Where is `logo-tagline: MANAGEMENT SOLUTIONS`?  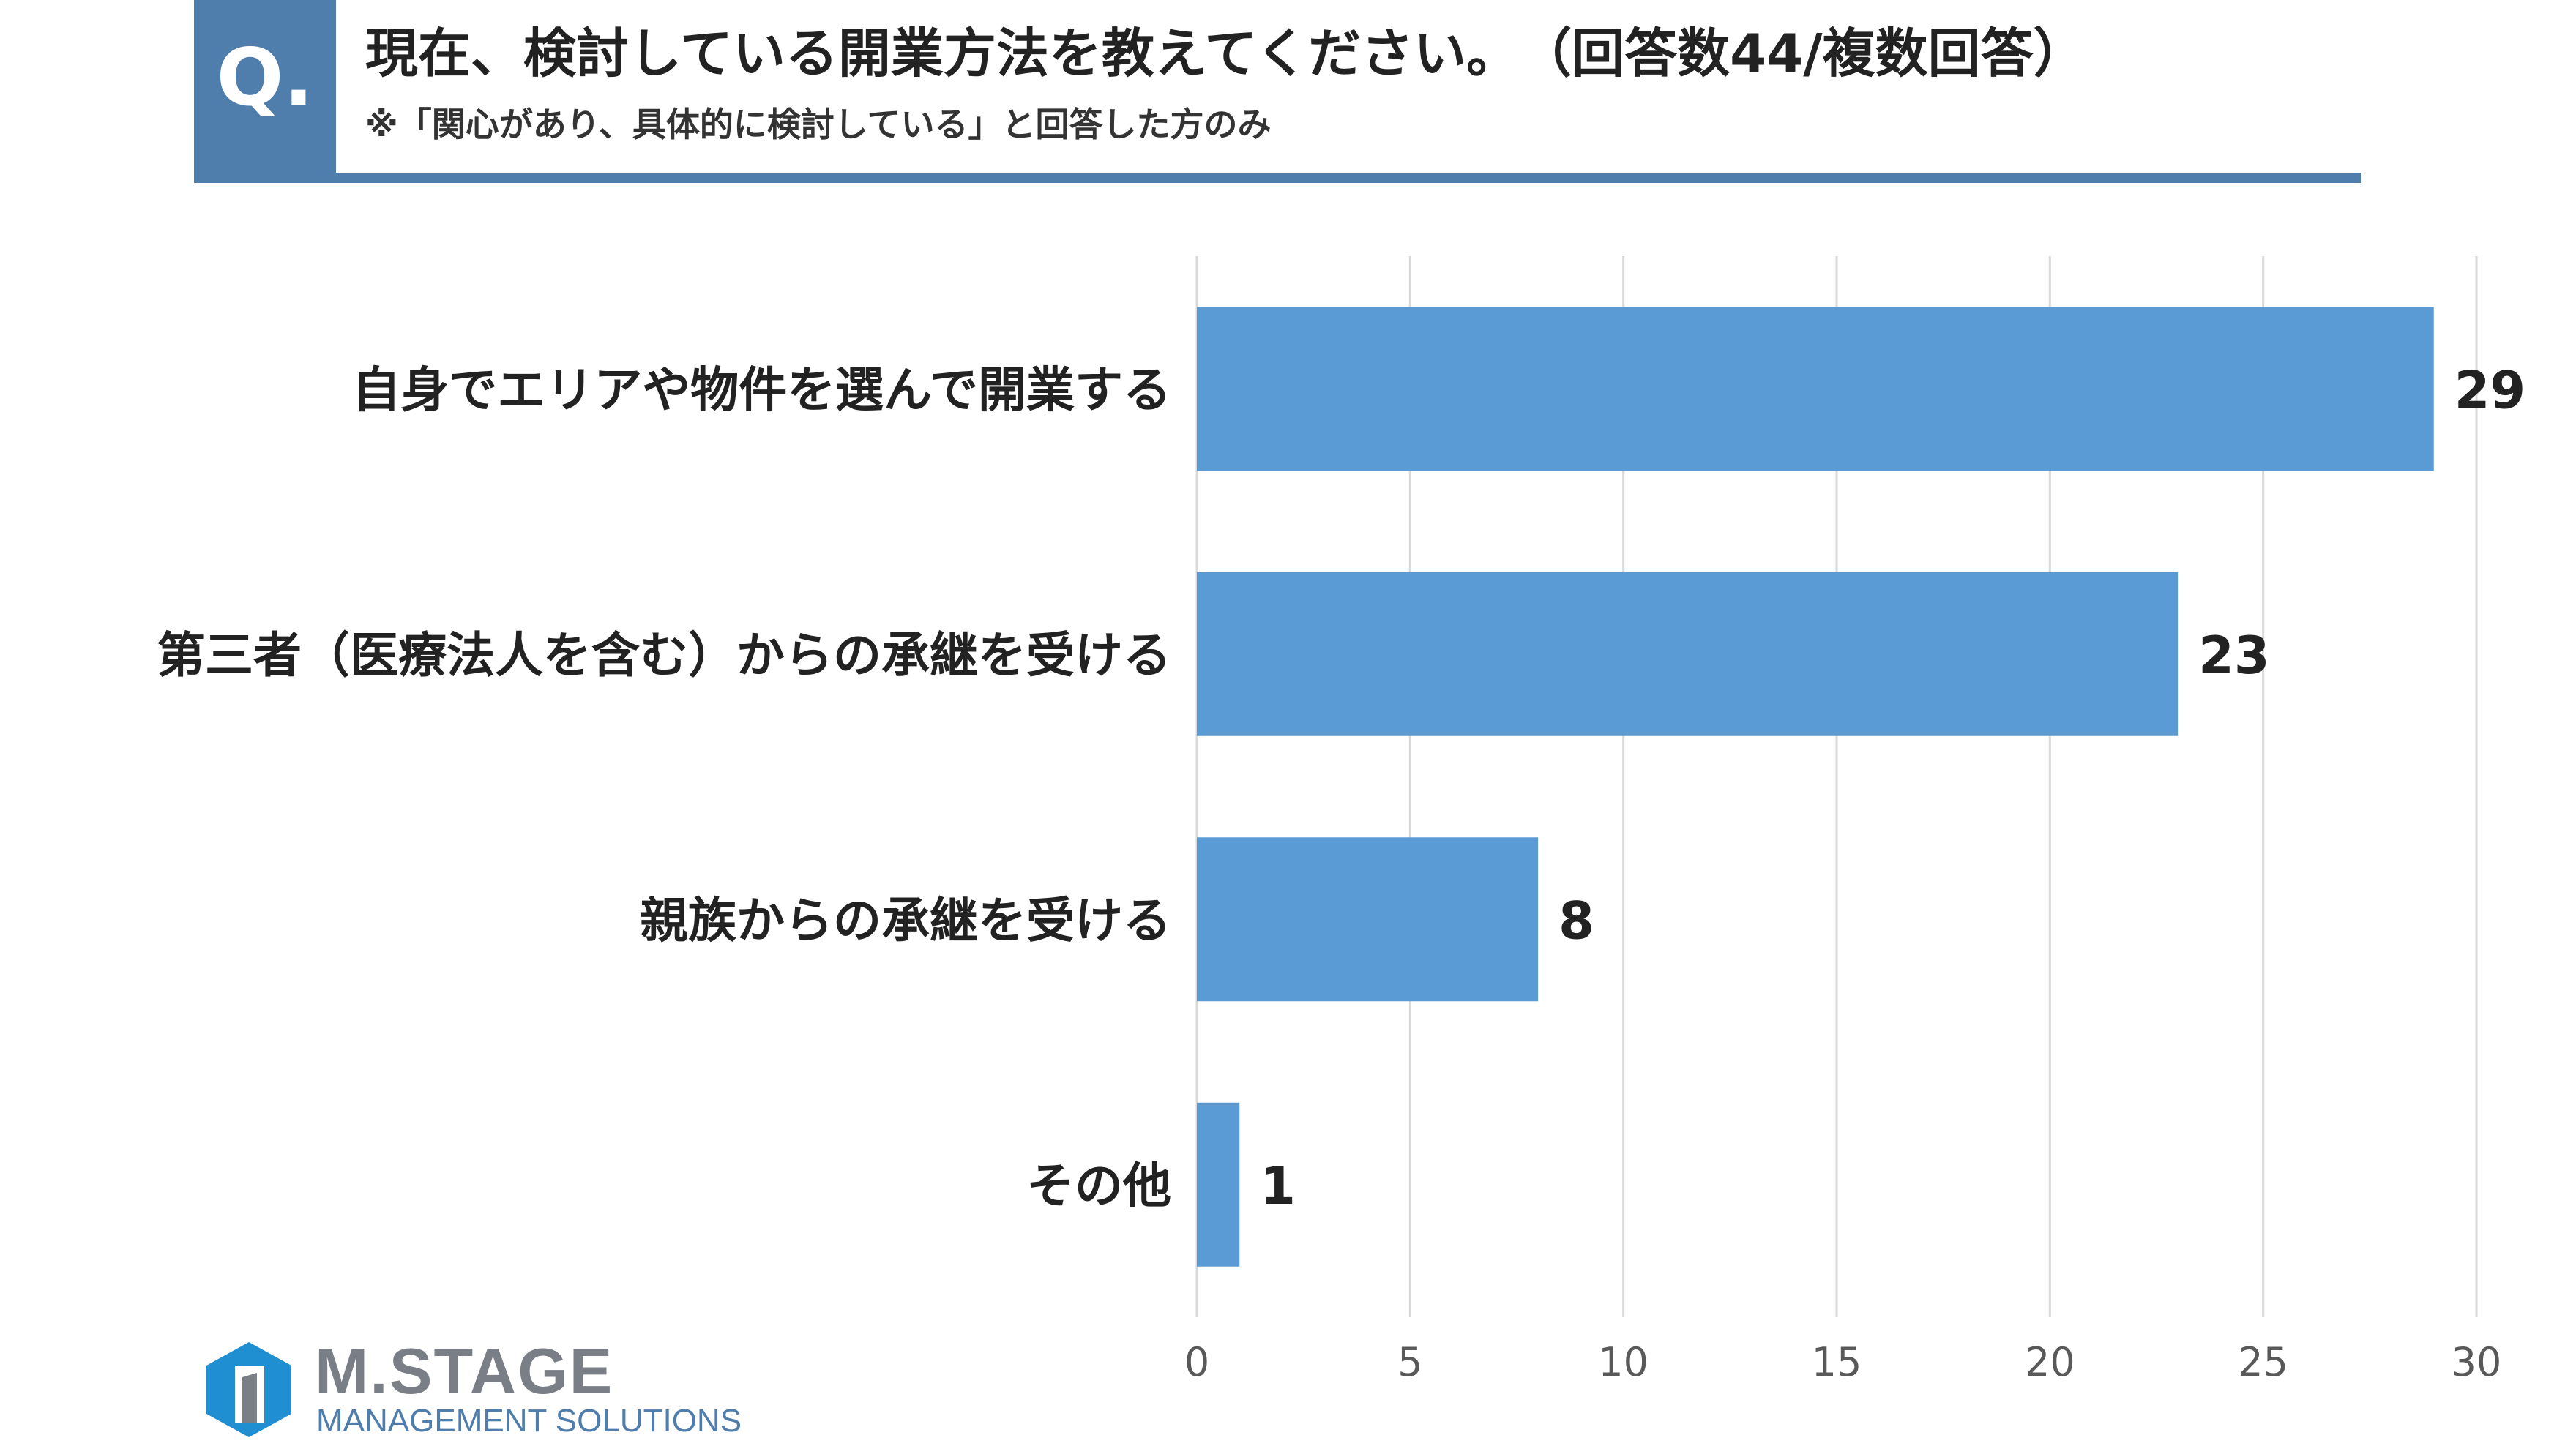
logo-tagline: MANAGEMENT SOLUTIONS is located at coordinates (529, 1421).